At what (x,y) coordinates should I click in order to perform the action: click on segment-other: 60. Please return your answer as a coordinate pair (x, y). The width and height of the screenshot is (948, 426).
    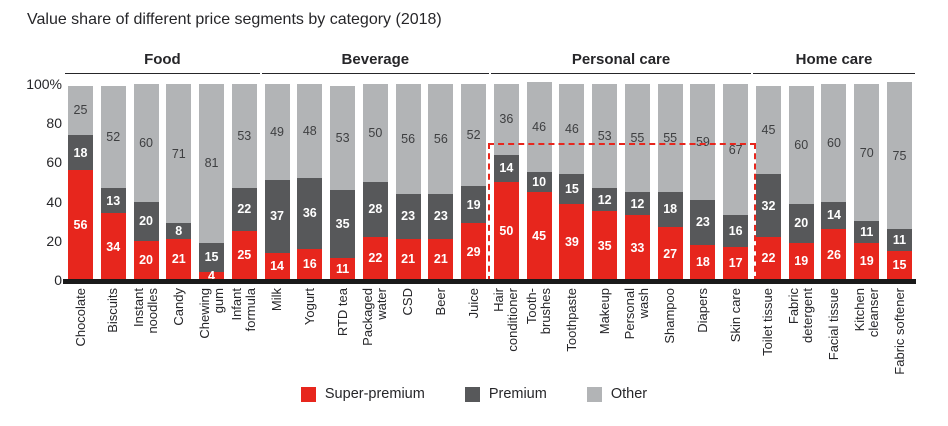
    Looking at the image, I should click on (146, 143).